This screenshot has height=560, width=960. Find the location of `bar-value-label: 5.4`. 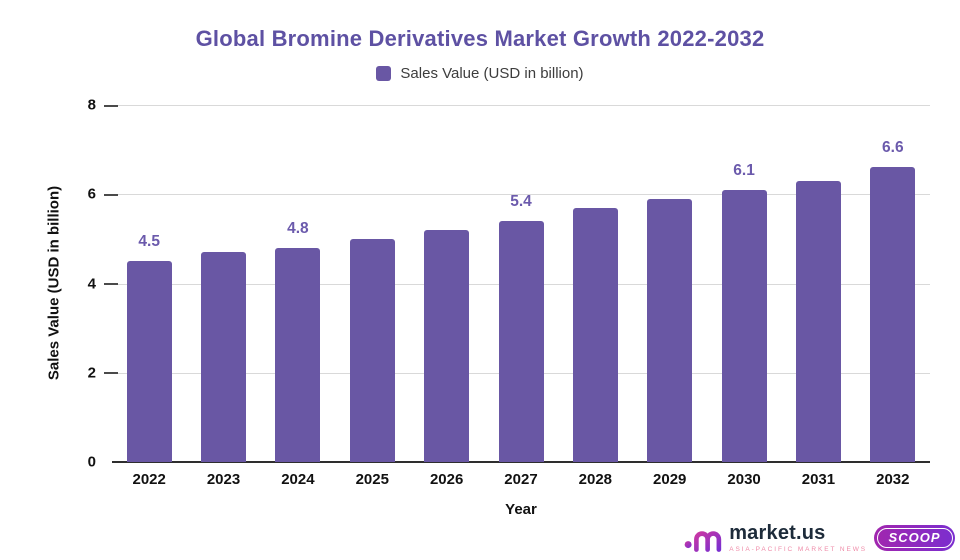

bar-value-label: 5.4 is located at coordinates (521, 202).